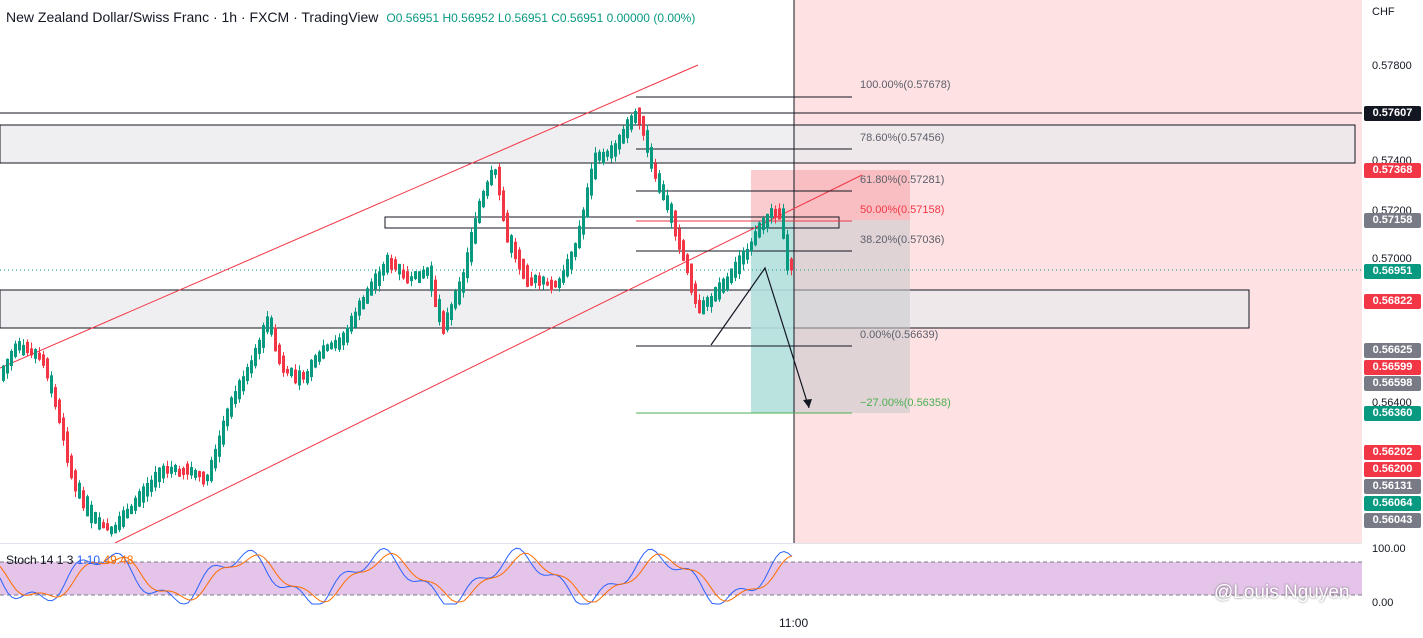  What do you see at coordinates (1392, 452) in the screenshot?
I see `price-label: 0.56202` at bounding box center [1392, 452].